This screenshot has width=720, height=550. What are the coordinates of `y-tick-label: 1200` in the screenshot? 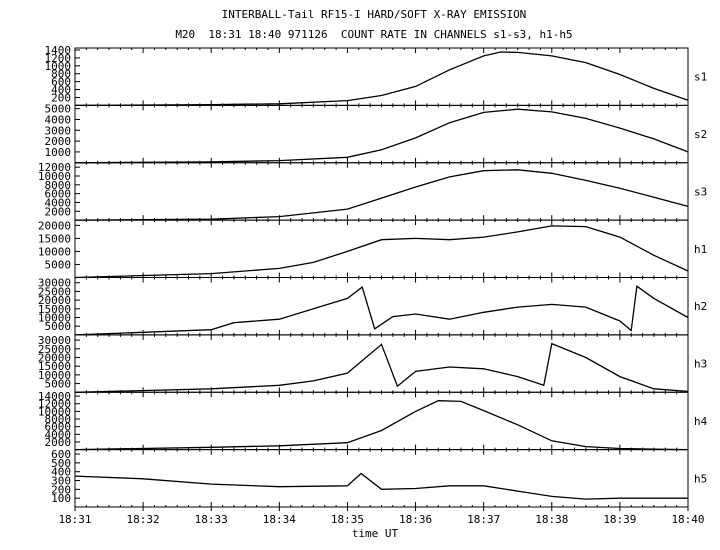 It's located at (58, 58).